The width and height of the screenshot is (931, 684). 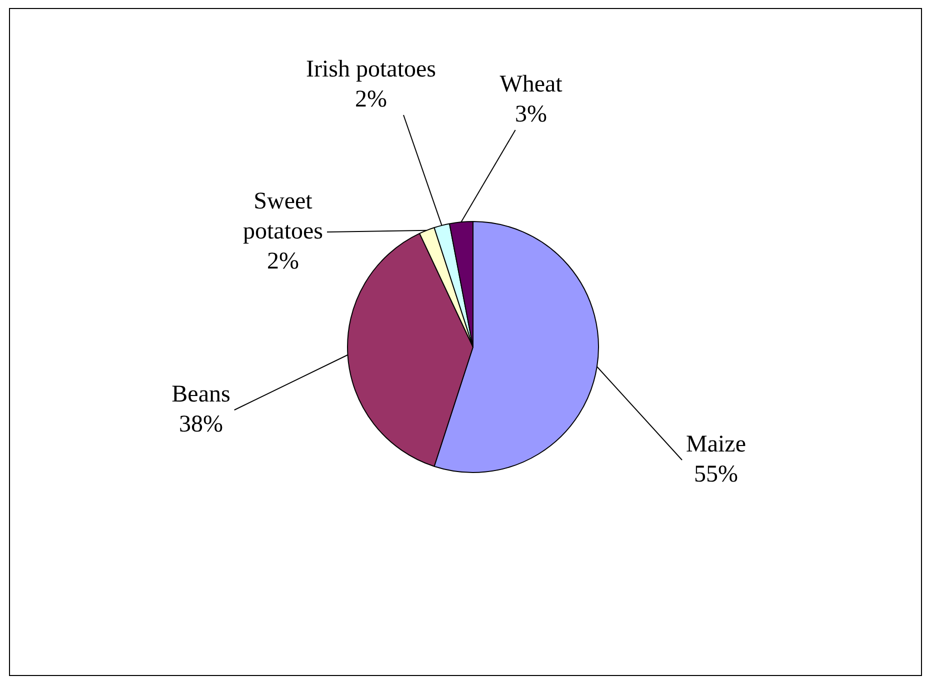 I want to click on slice-label: Irish potatoes, so click(x=371, y=69).